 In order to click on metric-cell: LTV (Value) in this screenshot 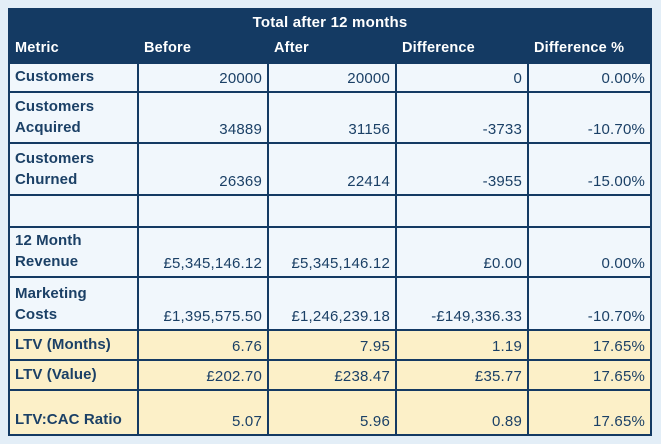, I will do `click(73, 375)`.